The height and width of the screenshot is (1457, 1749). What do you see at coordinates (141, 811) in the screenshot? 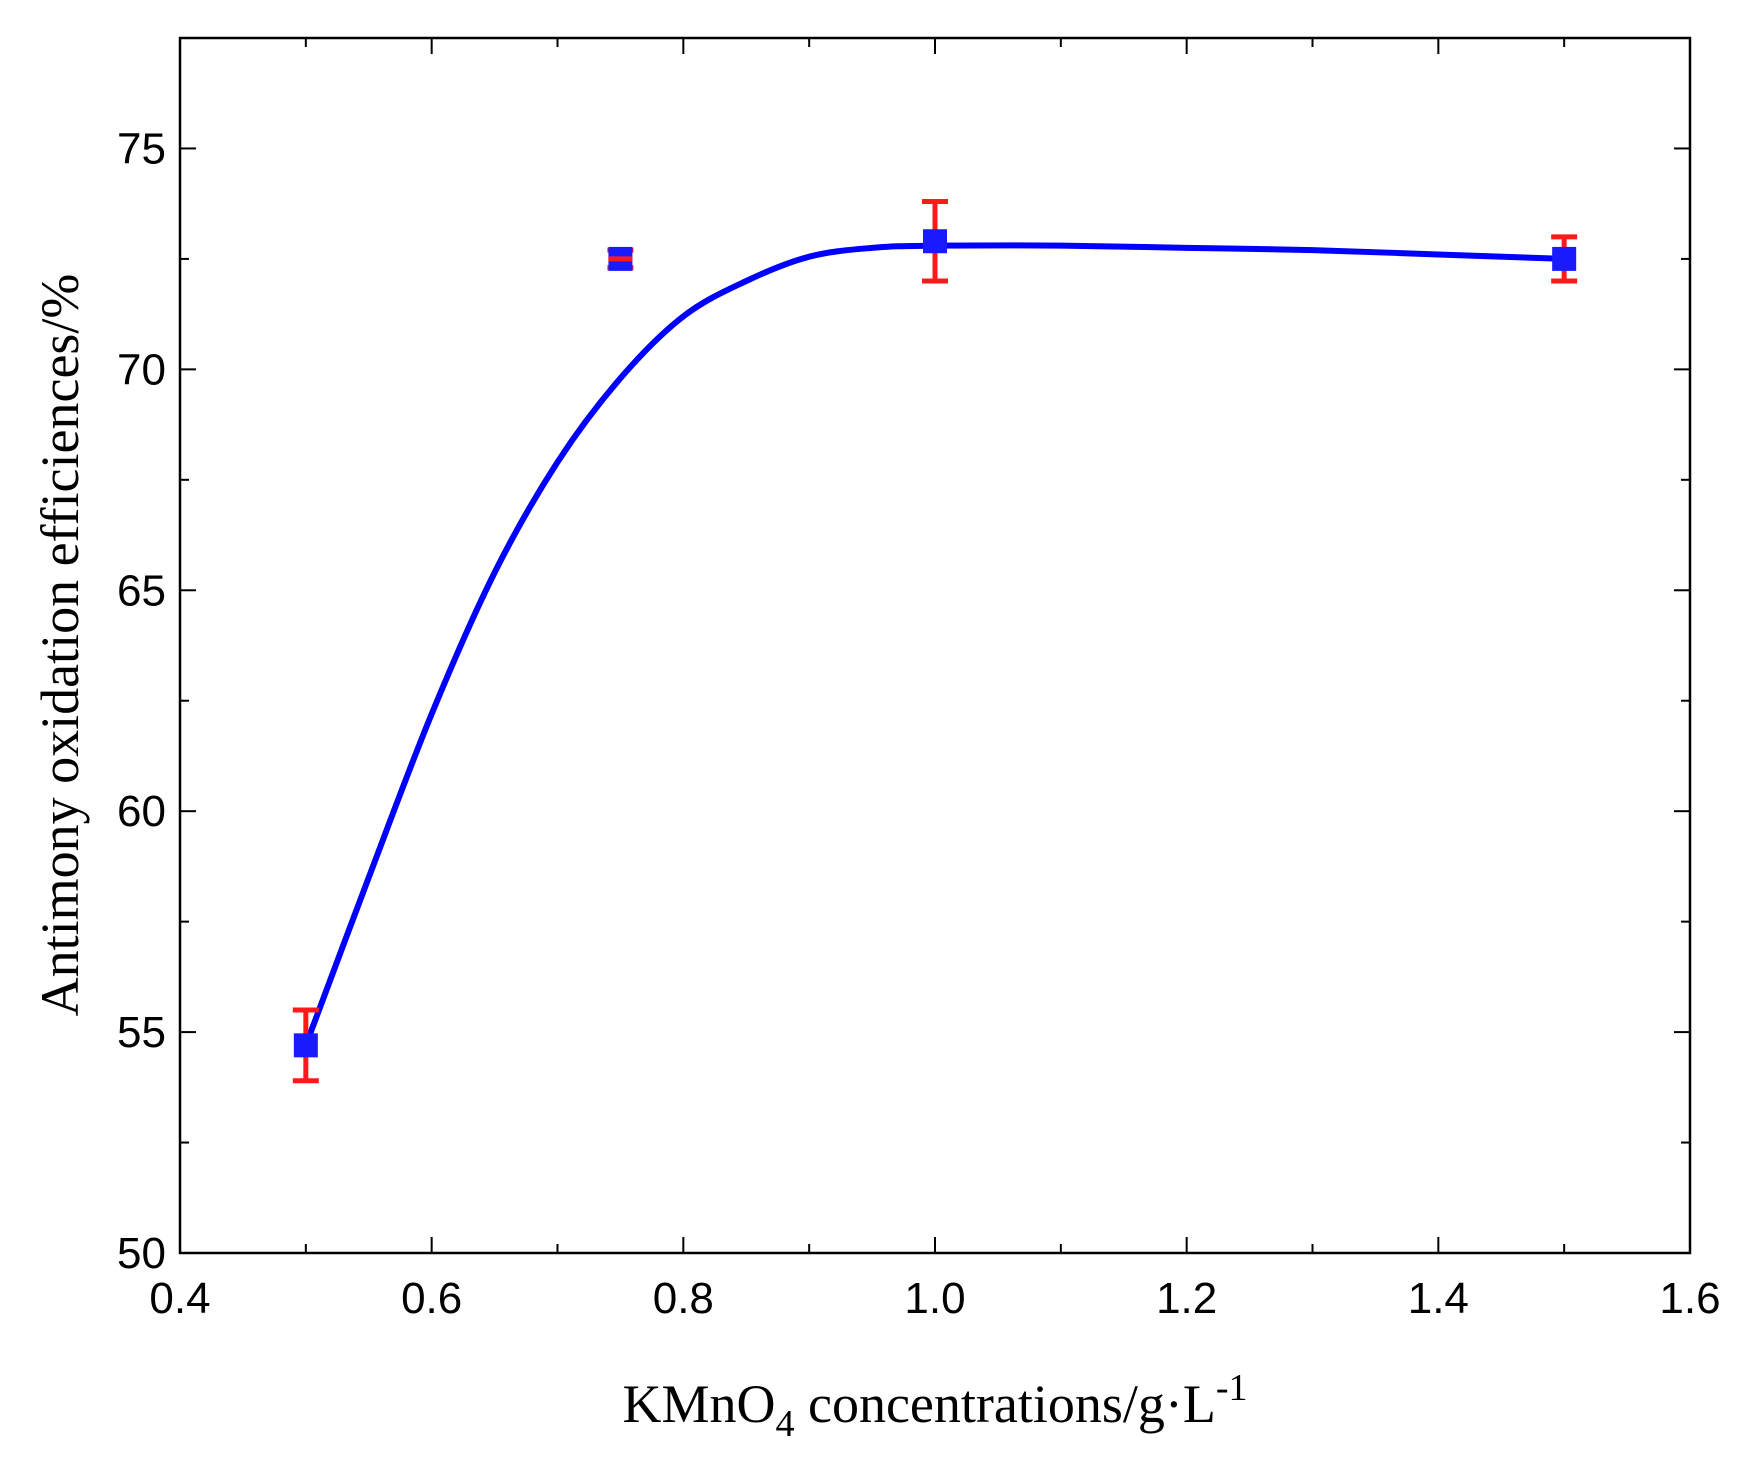
I see `y-tick-label: 60` at bounding box center [141, 811].